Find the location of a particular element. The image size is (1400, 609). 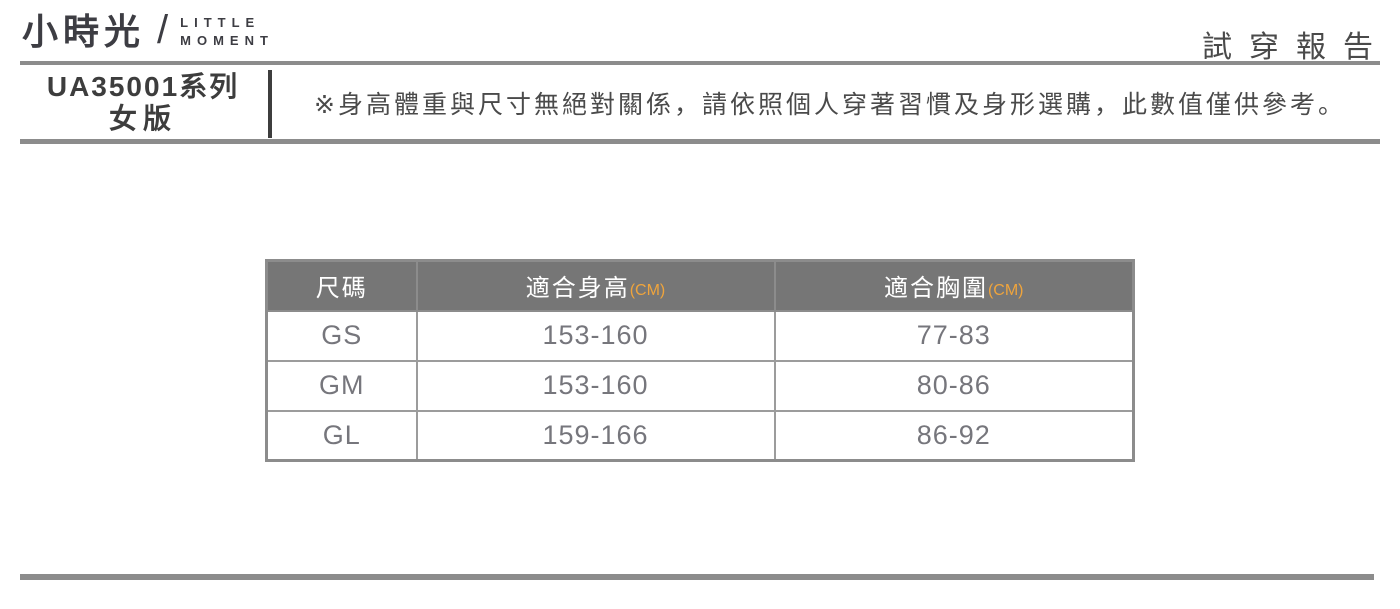

table-row: GM 153-160 80-86 is located at coordinates (700, 385).